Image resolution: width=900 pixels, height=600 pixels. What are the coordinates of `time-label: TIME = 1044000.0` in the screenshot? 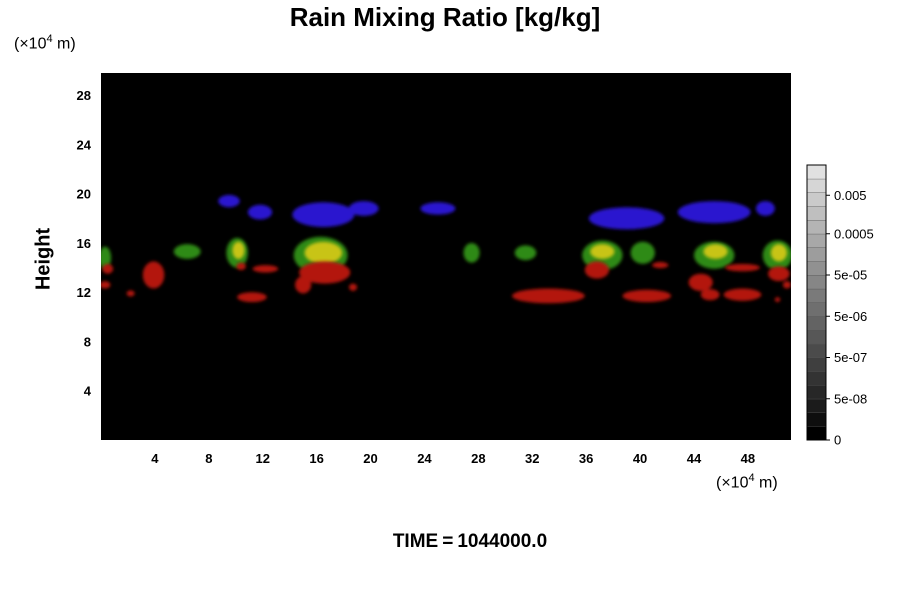 It's located at (450, 542).